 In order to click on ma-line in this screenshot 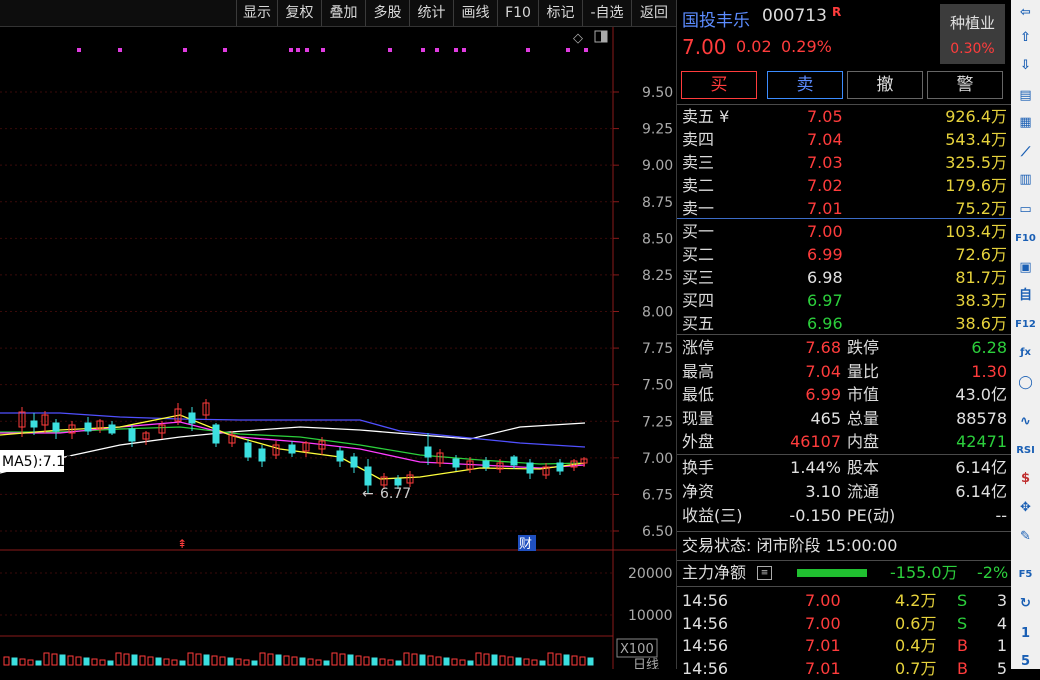, I will do `click(293, 448)`.